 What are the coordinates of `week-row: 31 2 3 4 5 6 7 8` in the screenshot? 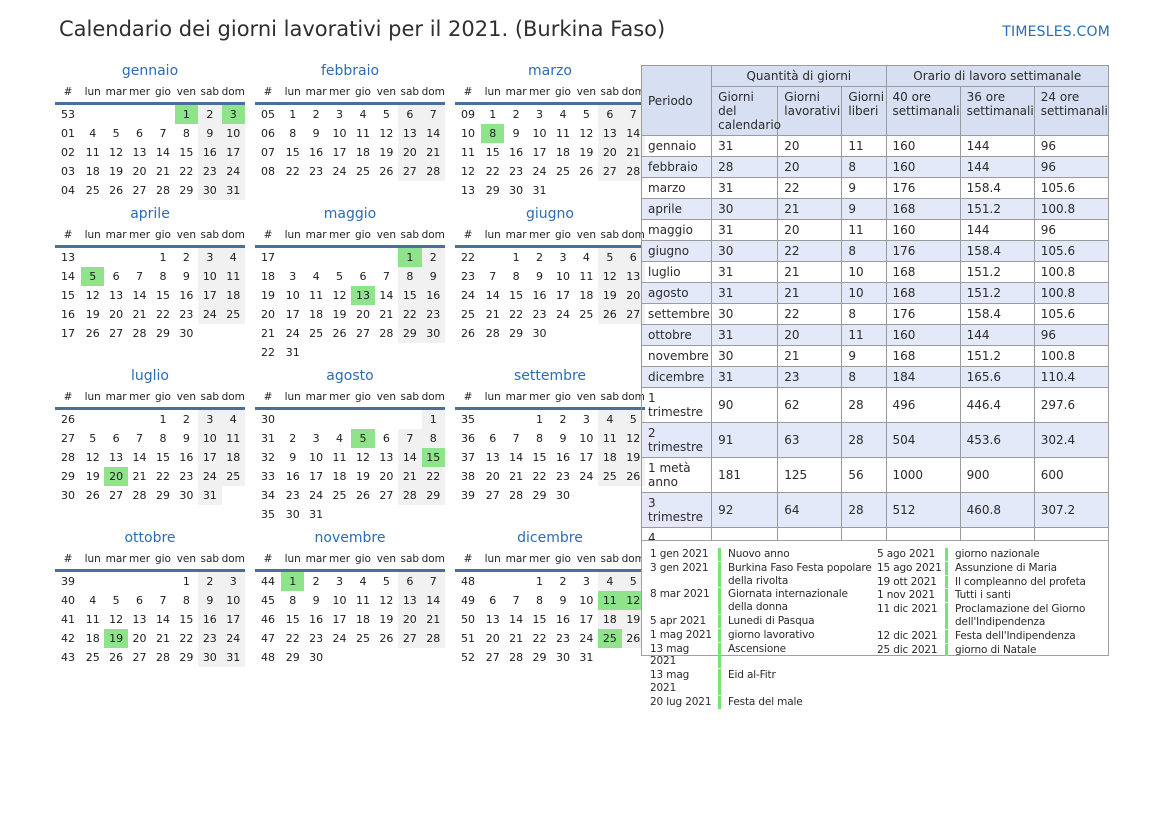 It's located at (350, 438).